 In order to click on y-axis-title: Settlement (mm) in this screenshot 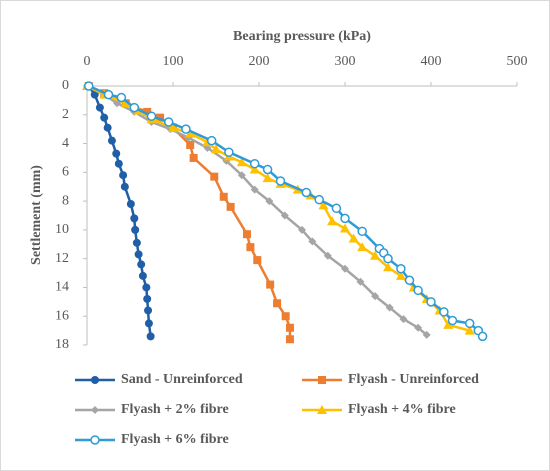, I will do `click(36, 215)`.